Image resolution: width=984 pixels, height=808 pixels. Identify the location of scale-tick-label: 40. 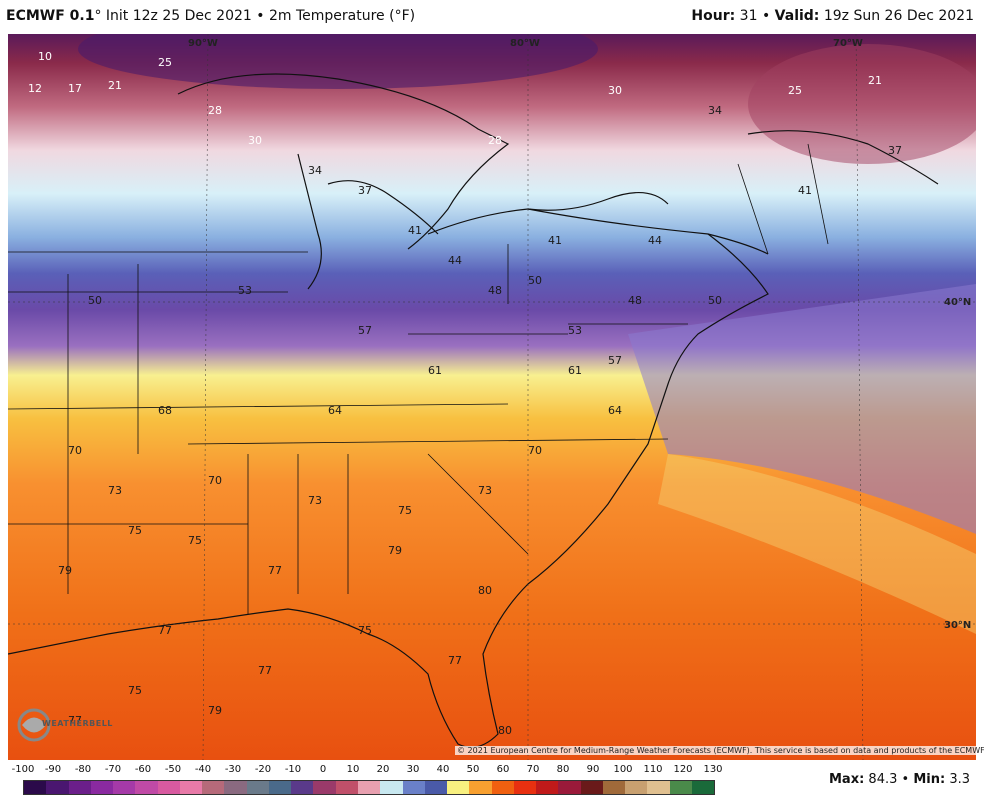
(443, 769).